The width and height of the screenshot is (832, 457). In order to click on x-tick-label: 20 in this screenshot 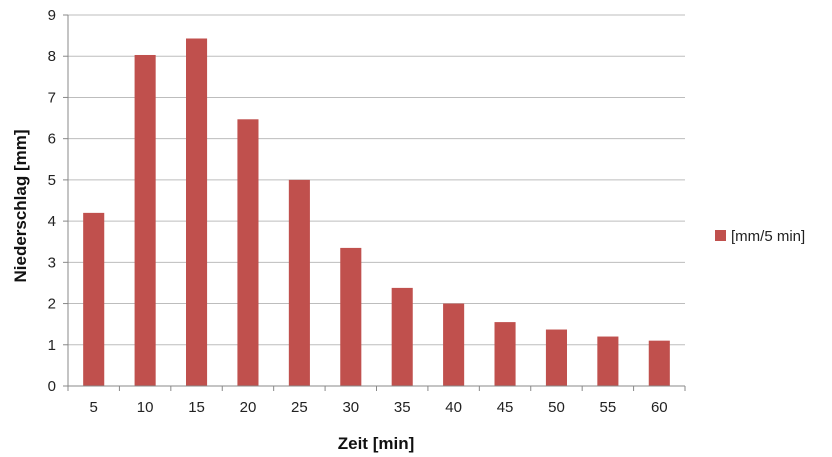, I will do `click(248, 407)`.